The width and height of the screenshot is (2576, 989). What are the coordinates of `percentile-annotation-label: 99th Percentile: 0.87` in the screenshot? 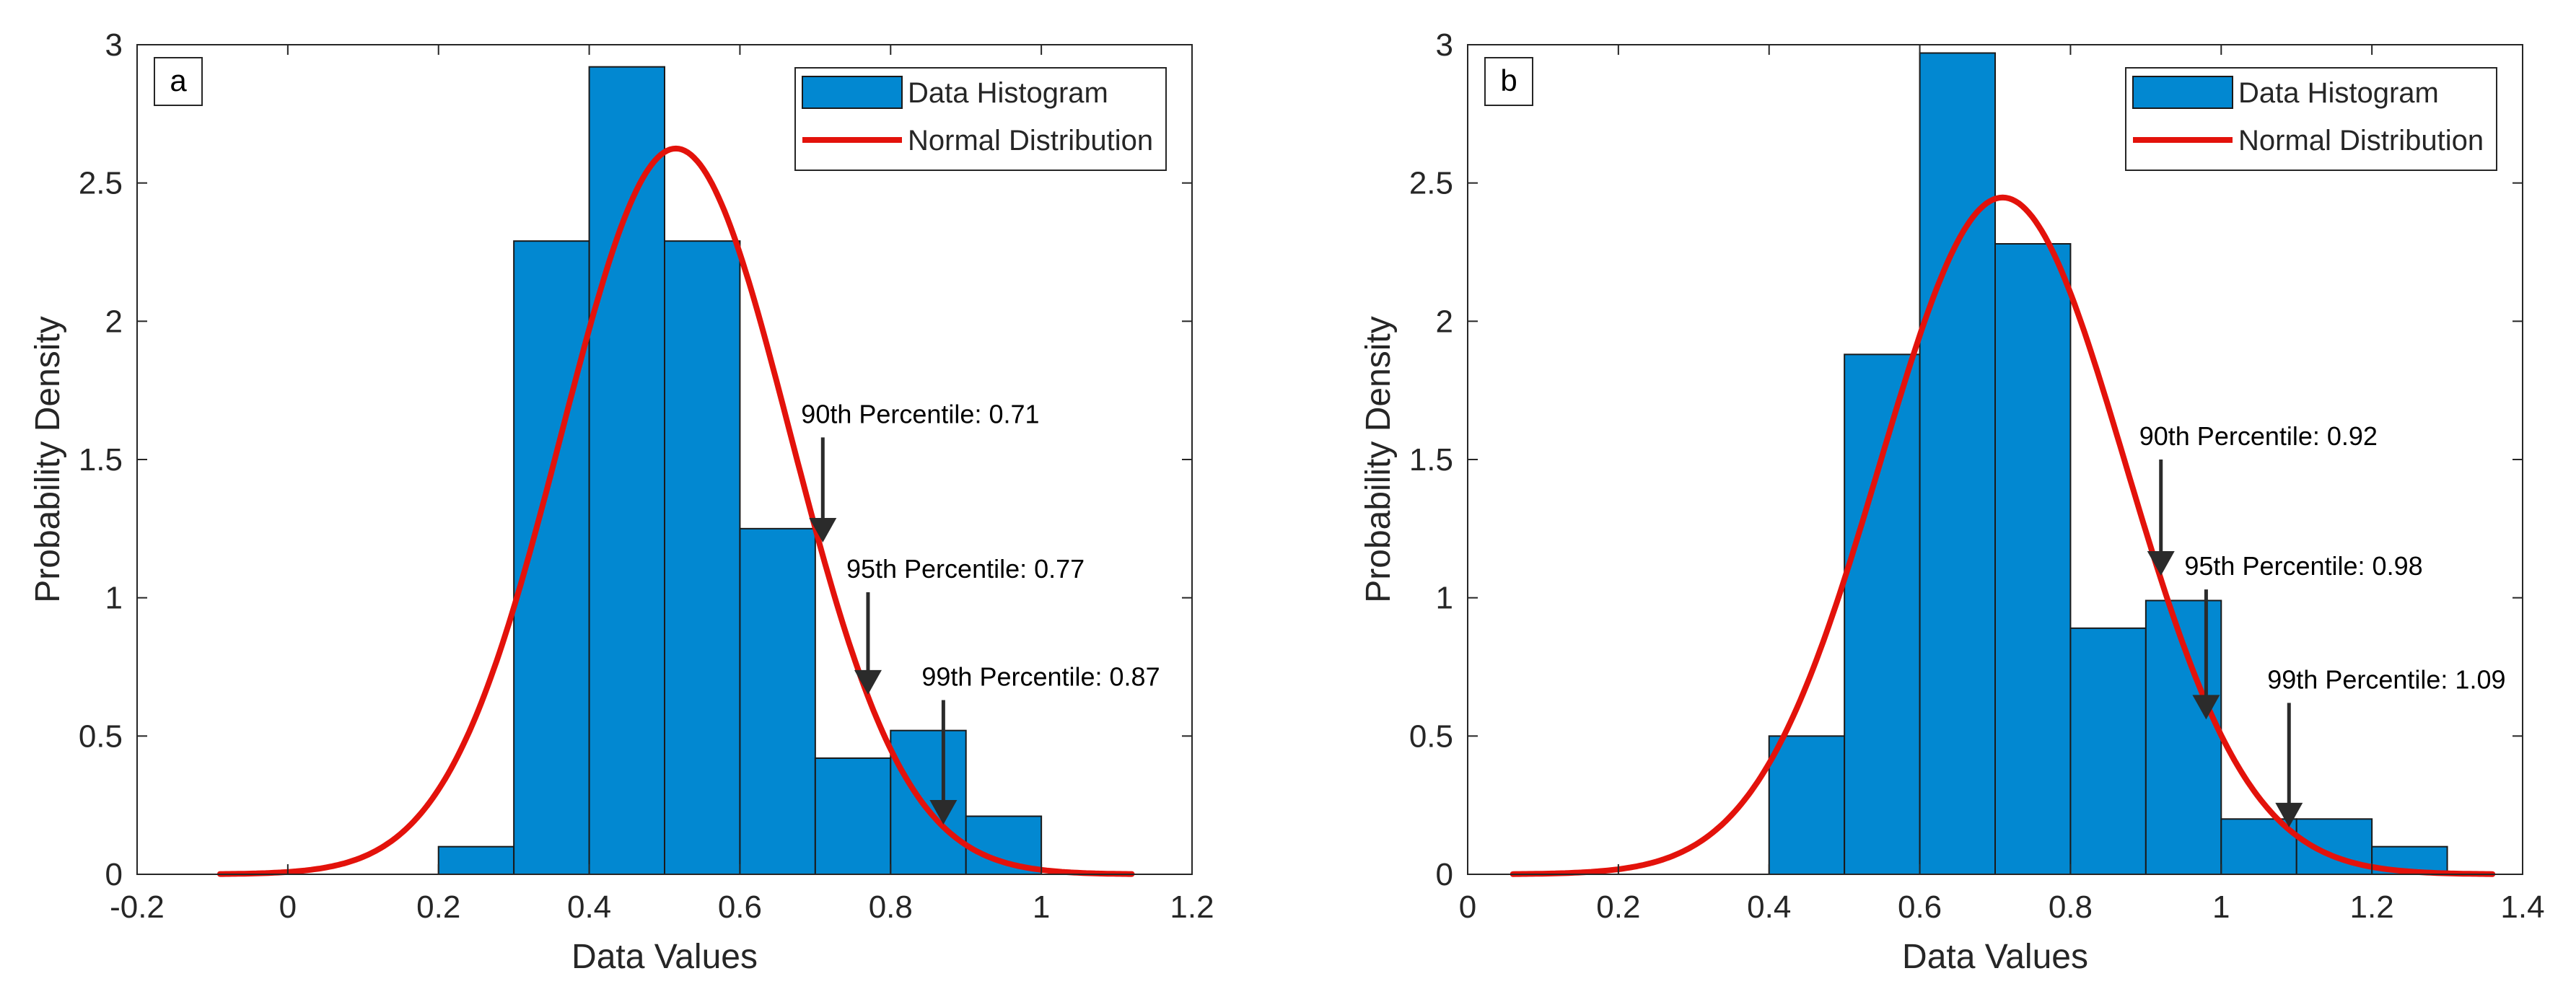 It's located at (1040, 677).